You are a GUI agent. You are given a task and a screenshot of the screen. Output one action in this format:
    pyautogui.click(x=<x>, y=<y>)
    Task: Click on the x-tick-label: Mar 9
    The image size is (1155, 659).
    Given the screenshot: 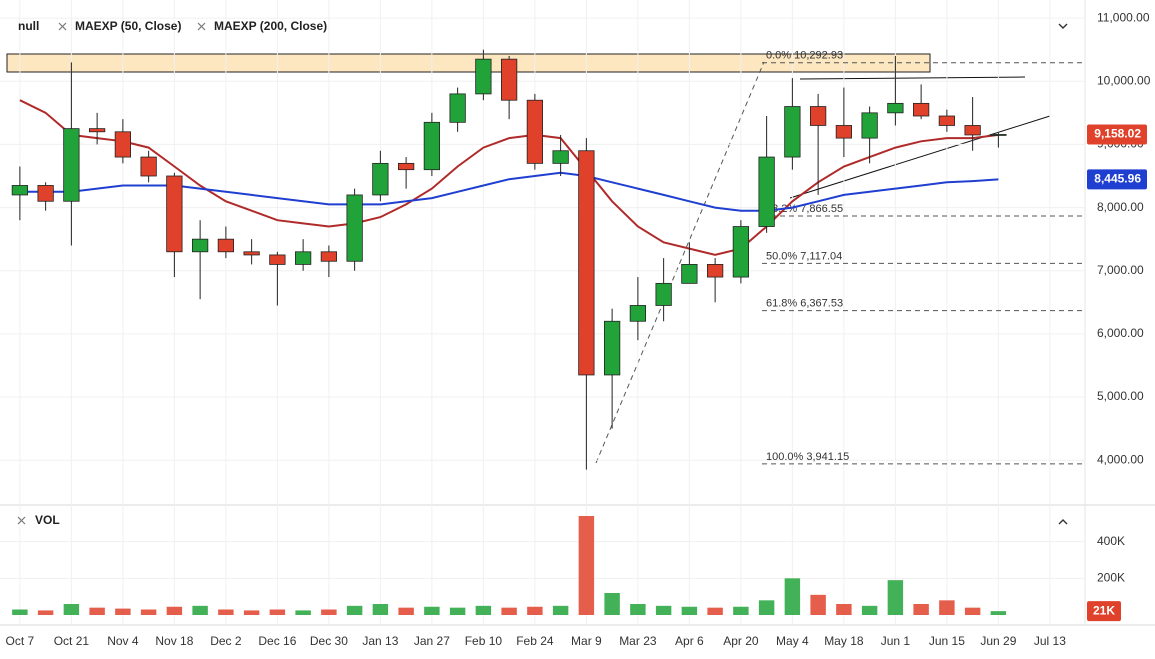 What is the action you would take?
    pyautogui.click(x=586, y=641)
    